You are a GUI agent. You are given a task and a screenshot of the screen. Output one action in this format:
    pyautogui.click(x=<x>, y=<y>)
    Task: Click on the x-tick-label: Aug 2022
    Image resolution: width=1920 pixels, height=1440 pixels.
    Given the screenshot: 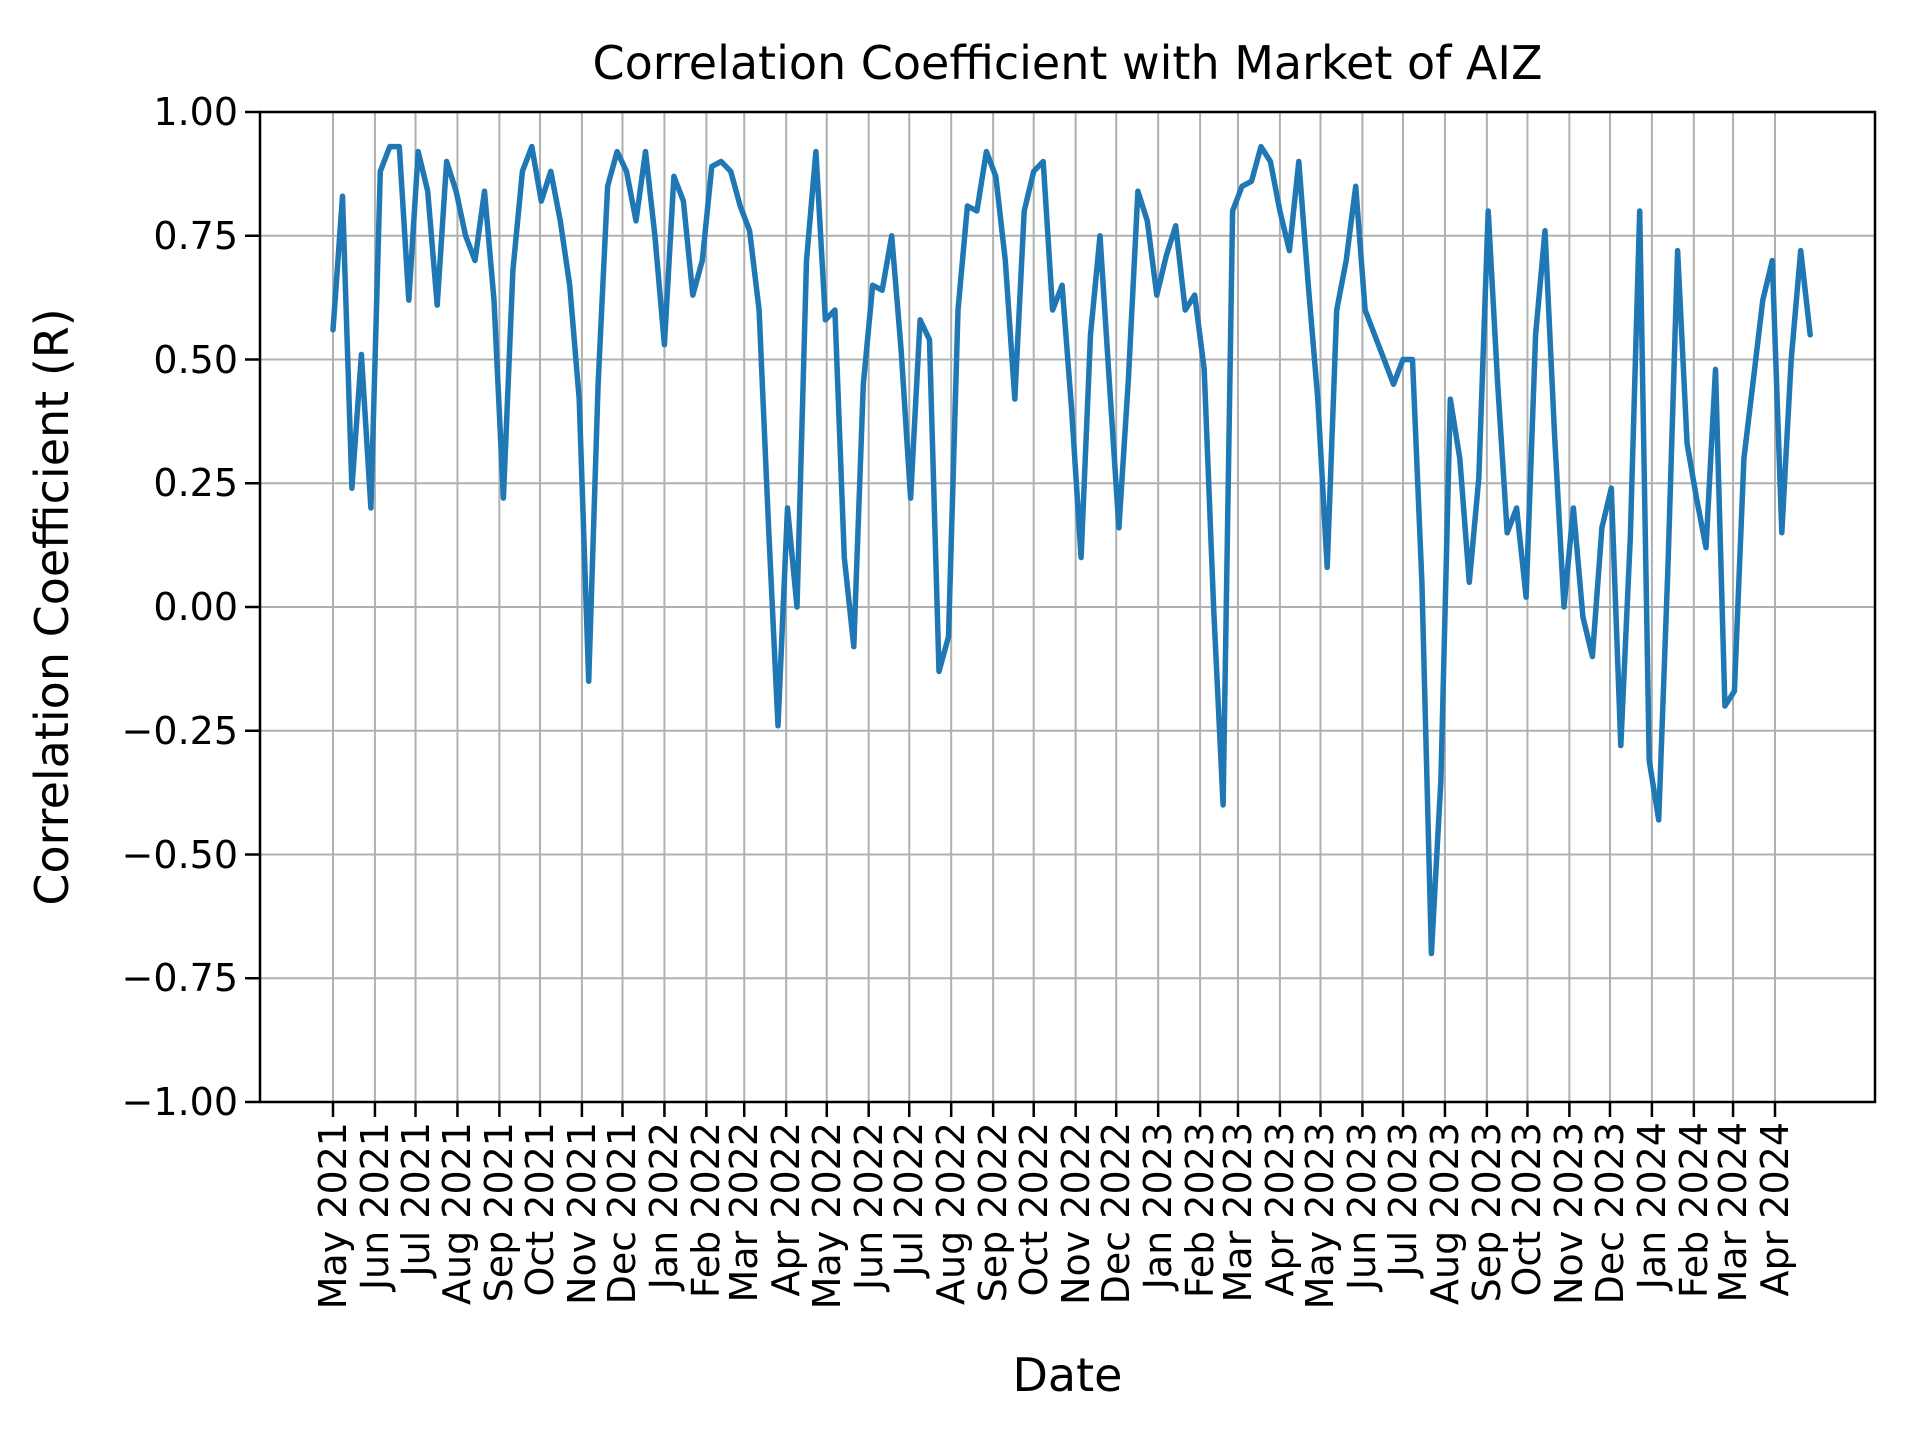 What is the action you would take?
    pyautogui.click(x=951, y=1213)
    